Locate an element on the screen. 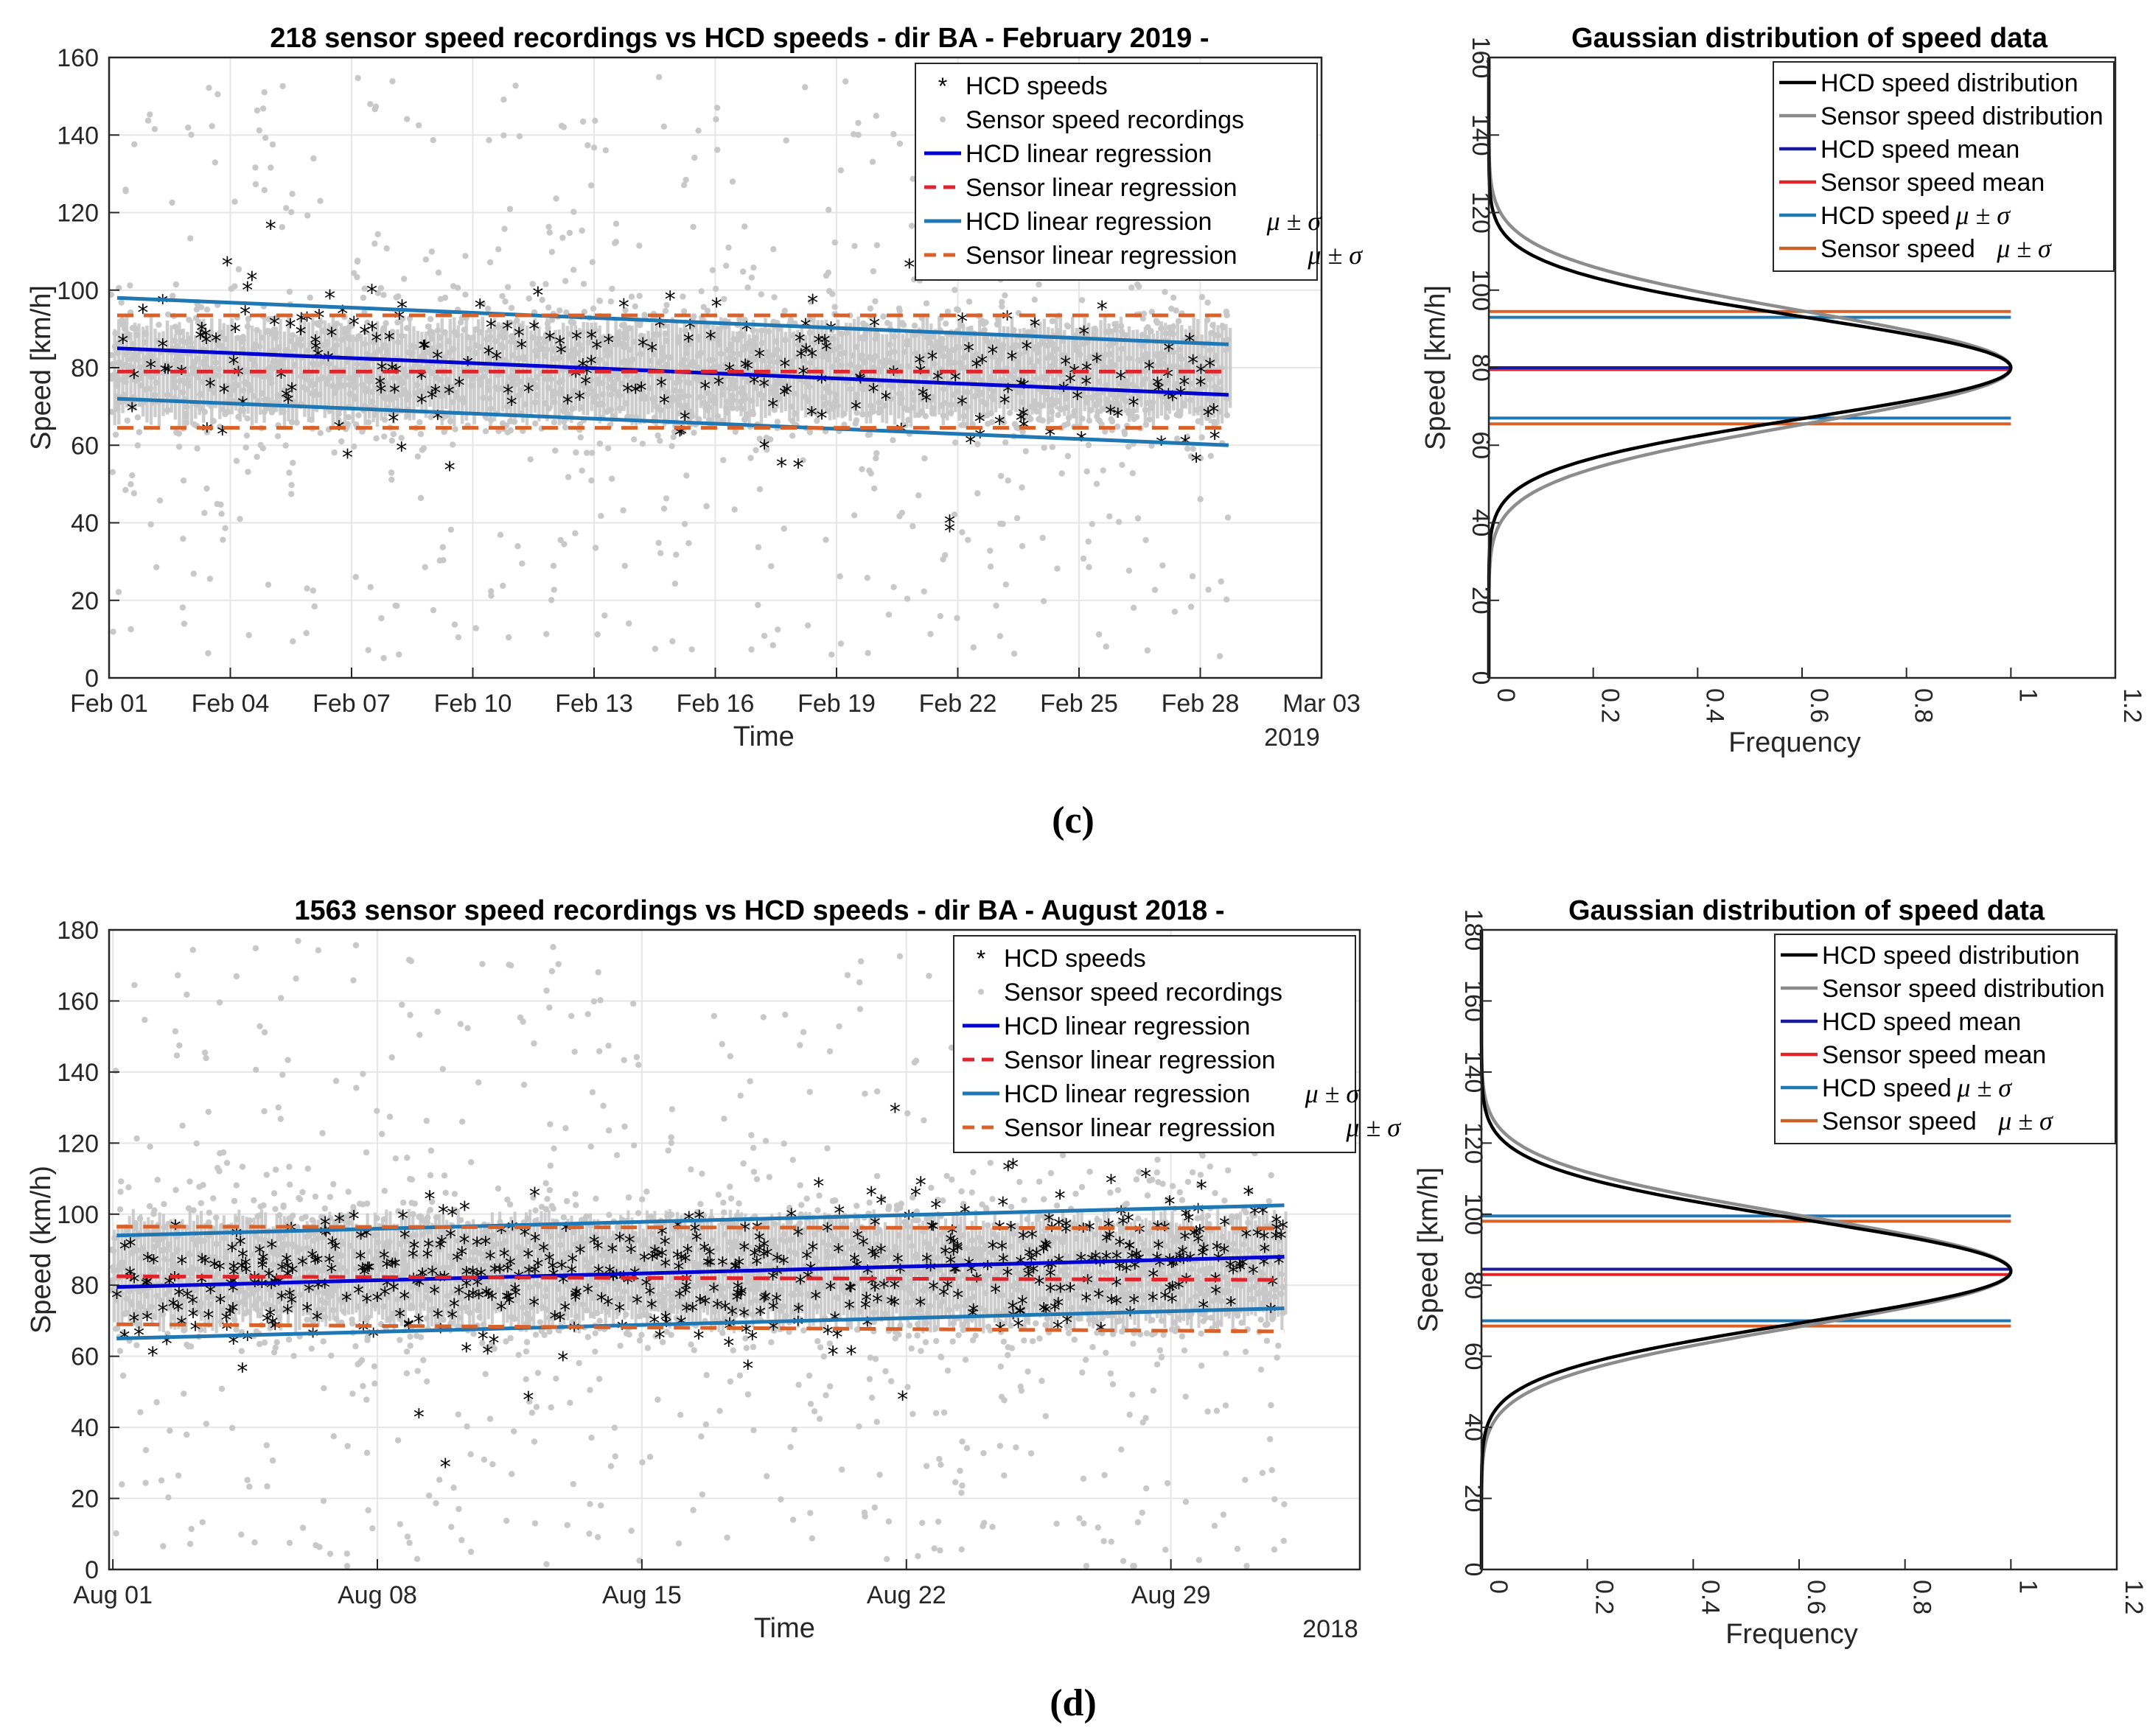 The image size is (2147, 1736). hcd-point-outlier: * is located at coordinates (909, 268).